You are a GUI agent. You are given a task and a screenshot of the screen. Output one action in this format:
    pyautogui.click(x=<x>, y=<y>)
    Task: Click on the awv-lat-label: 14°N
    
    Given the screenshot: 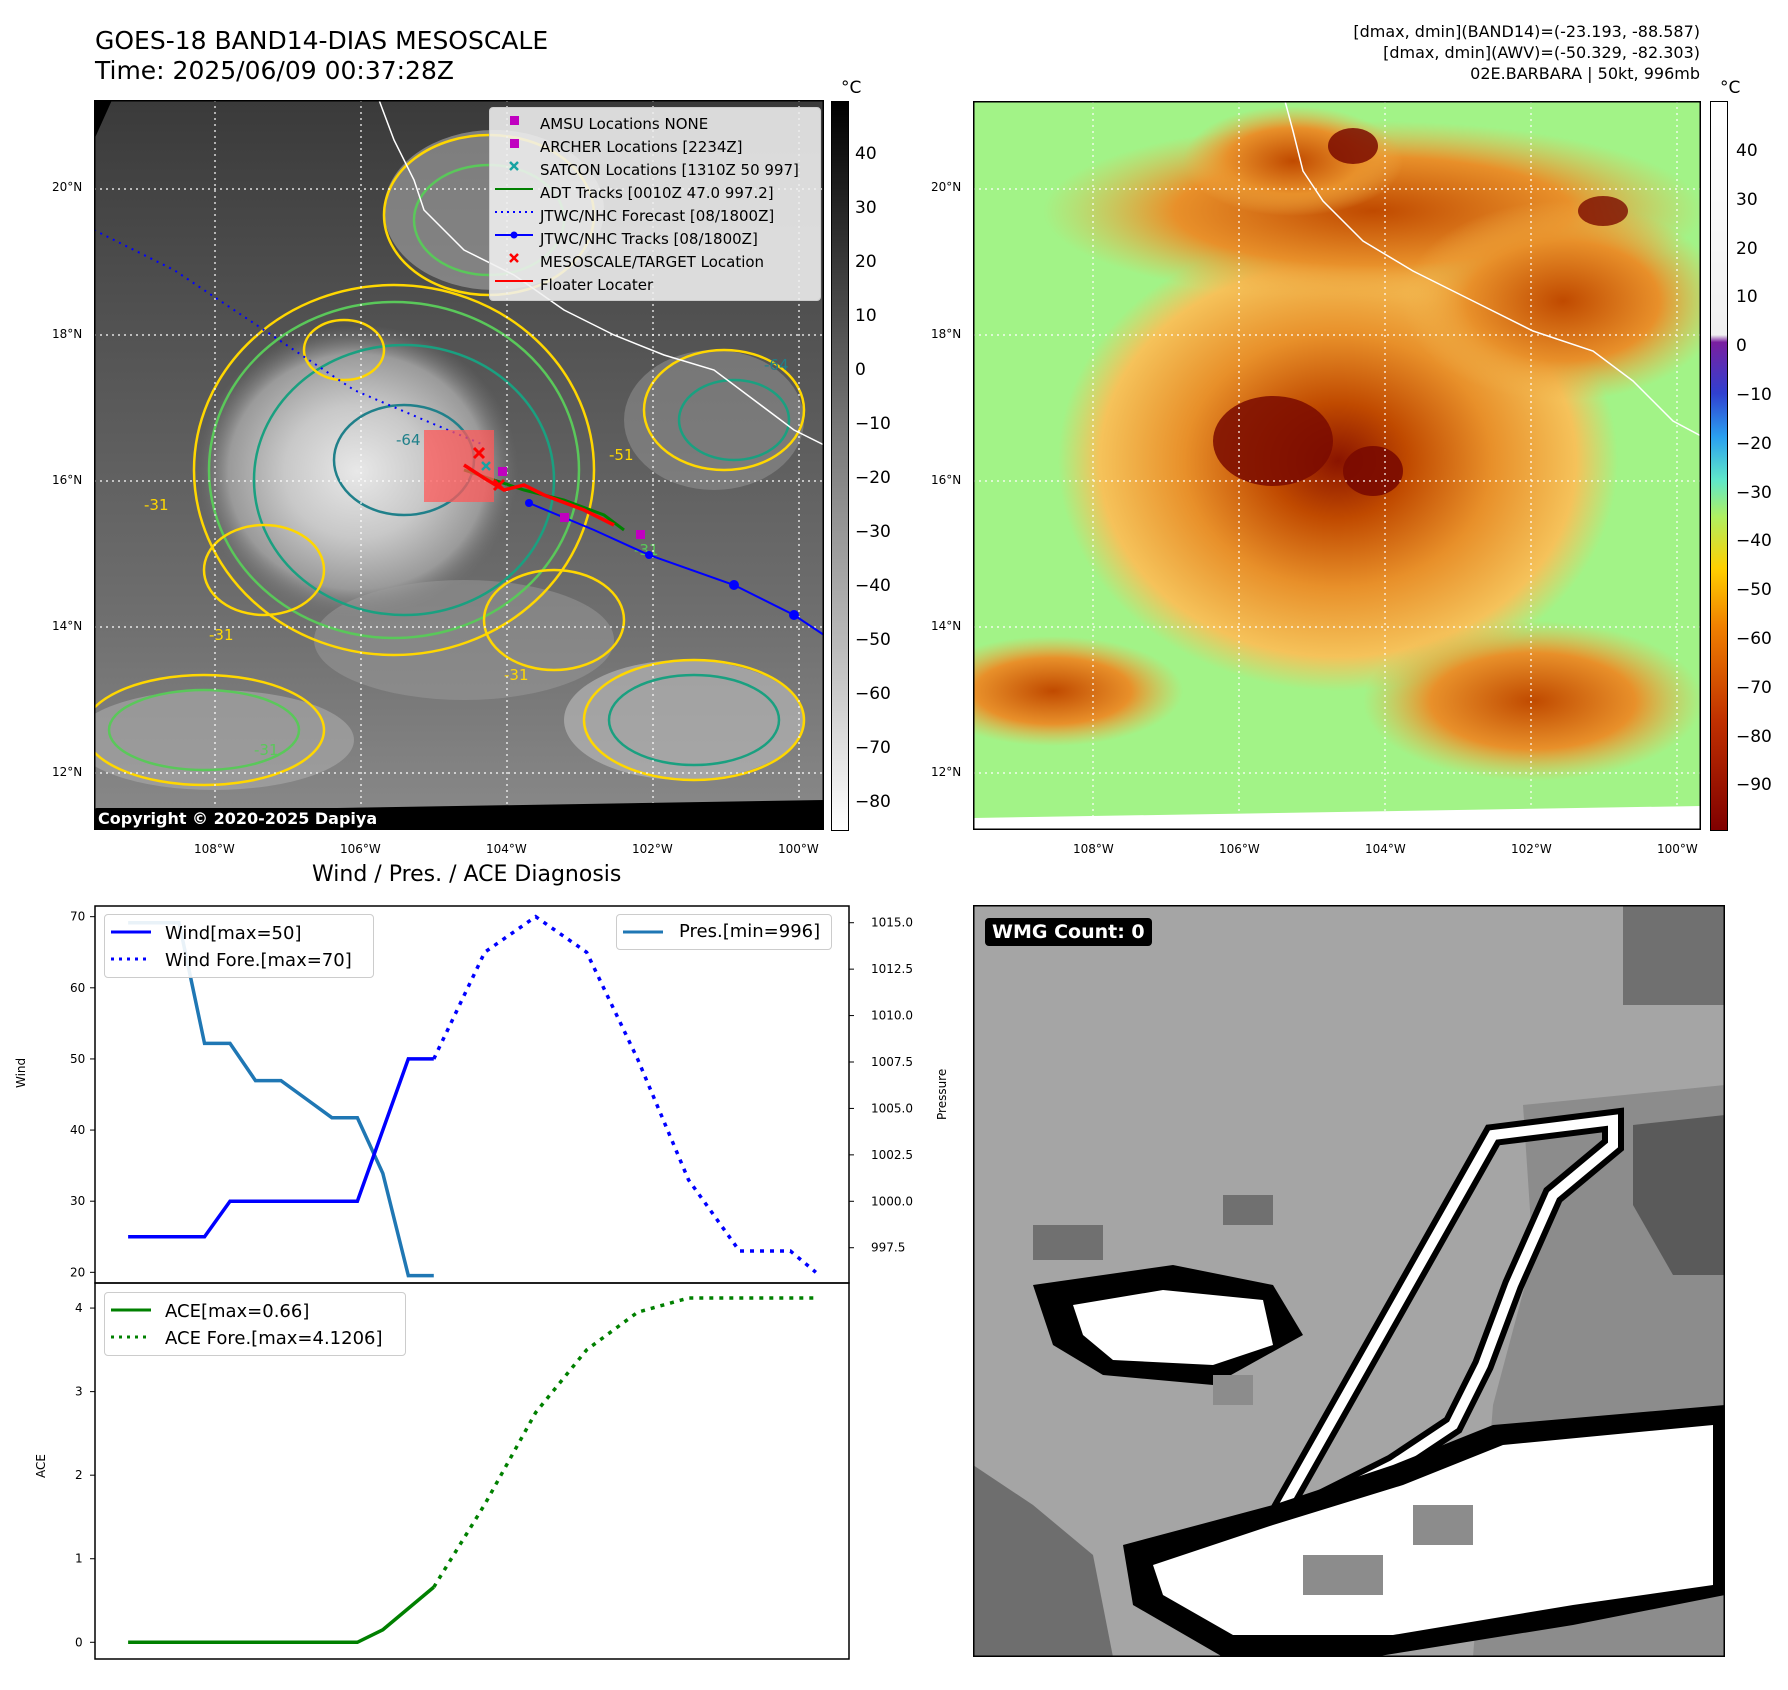 What is the action you would take?
    pyautogui.click(x=946, y=626)
    